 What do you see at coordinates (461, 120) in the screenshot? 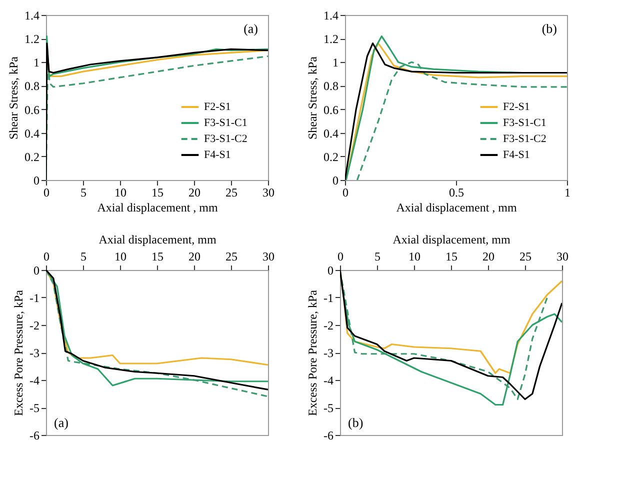
I see `line-series` at bounding box center [461, 120].